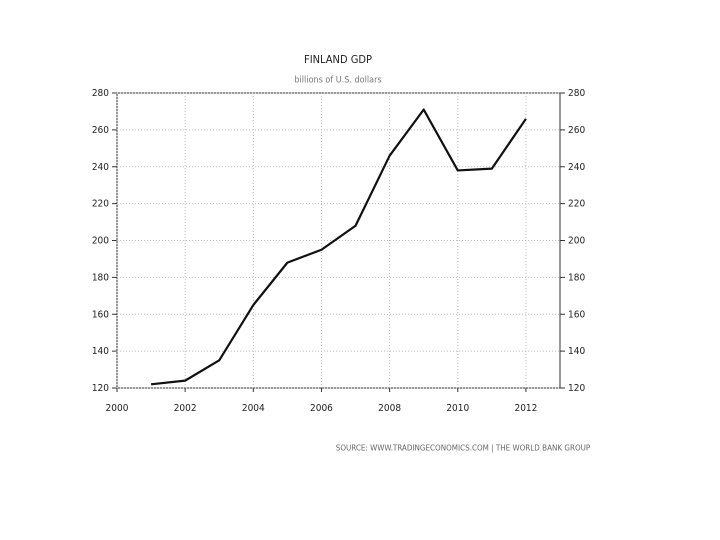 The image size is (720, 540). I want to click on y2-tick-label: 240, so click(576, 167).